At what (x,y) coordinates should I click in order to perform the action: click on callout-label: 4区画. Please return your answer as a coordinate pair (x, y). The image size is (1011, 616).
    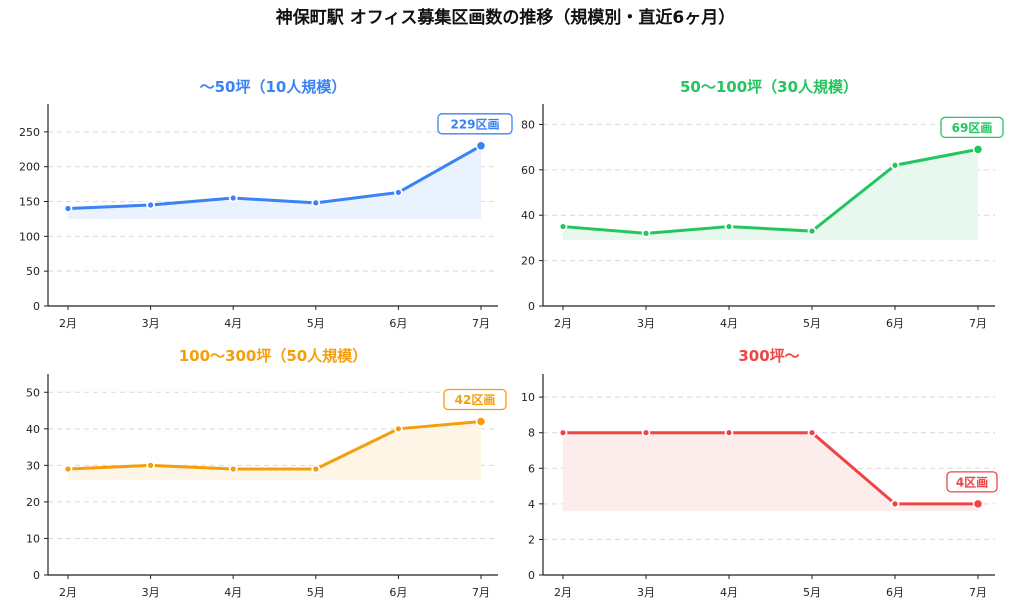
    Looking at the image, I should click on (972, 482).